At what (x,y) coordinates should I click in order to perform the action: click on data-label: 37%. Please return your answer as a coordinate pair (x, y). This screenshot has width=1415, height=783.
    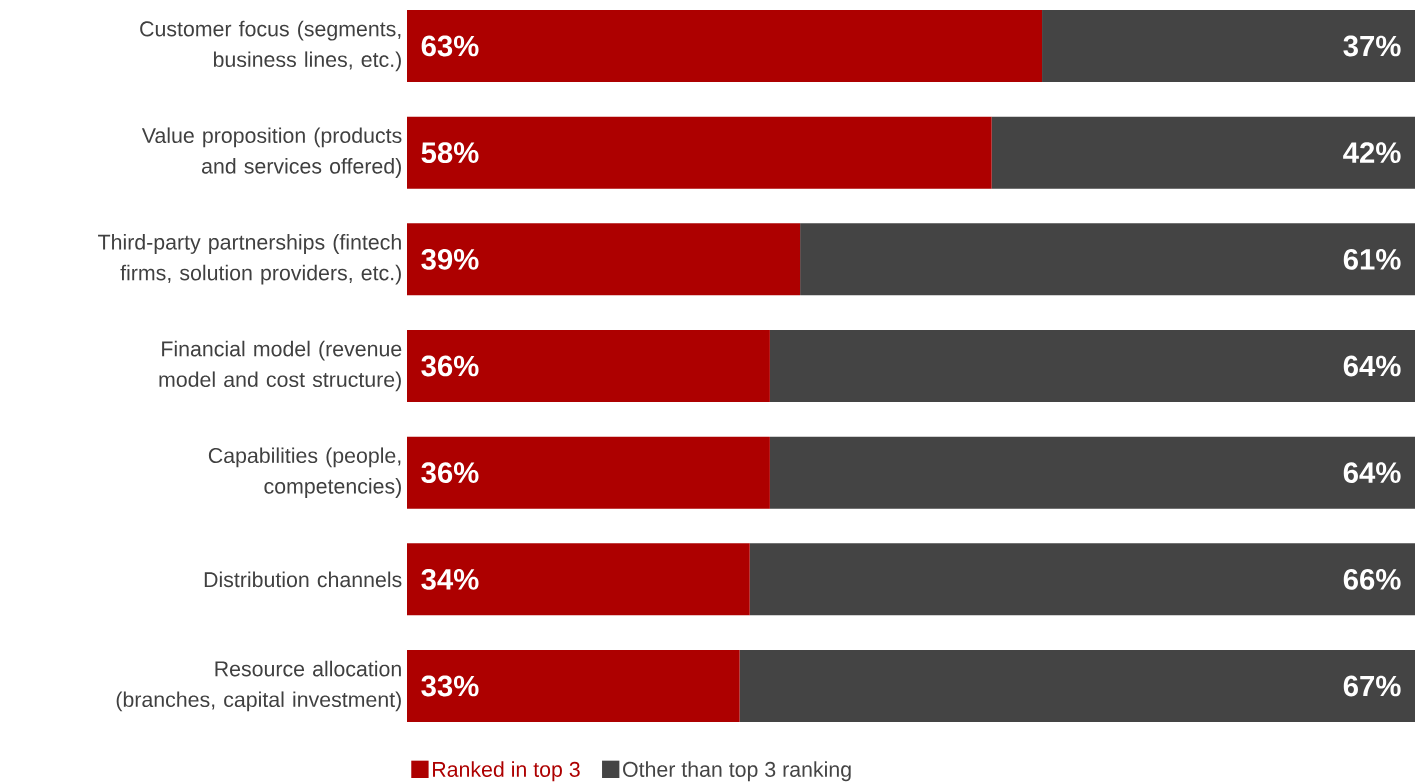
    Looking at the image, I should click on (1372, 46).